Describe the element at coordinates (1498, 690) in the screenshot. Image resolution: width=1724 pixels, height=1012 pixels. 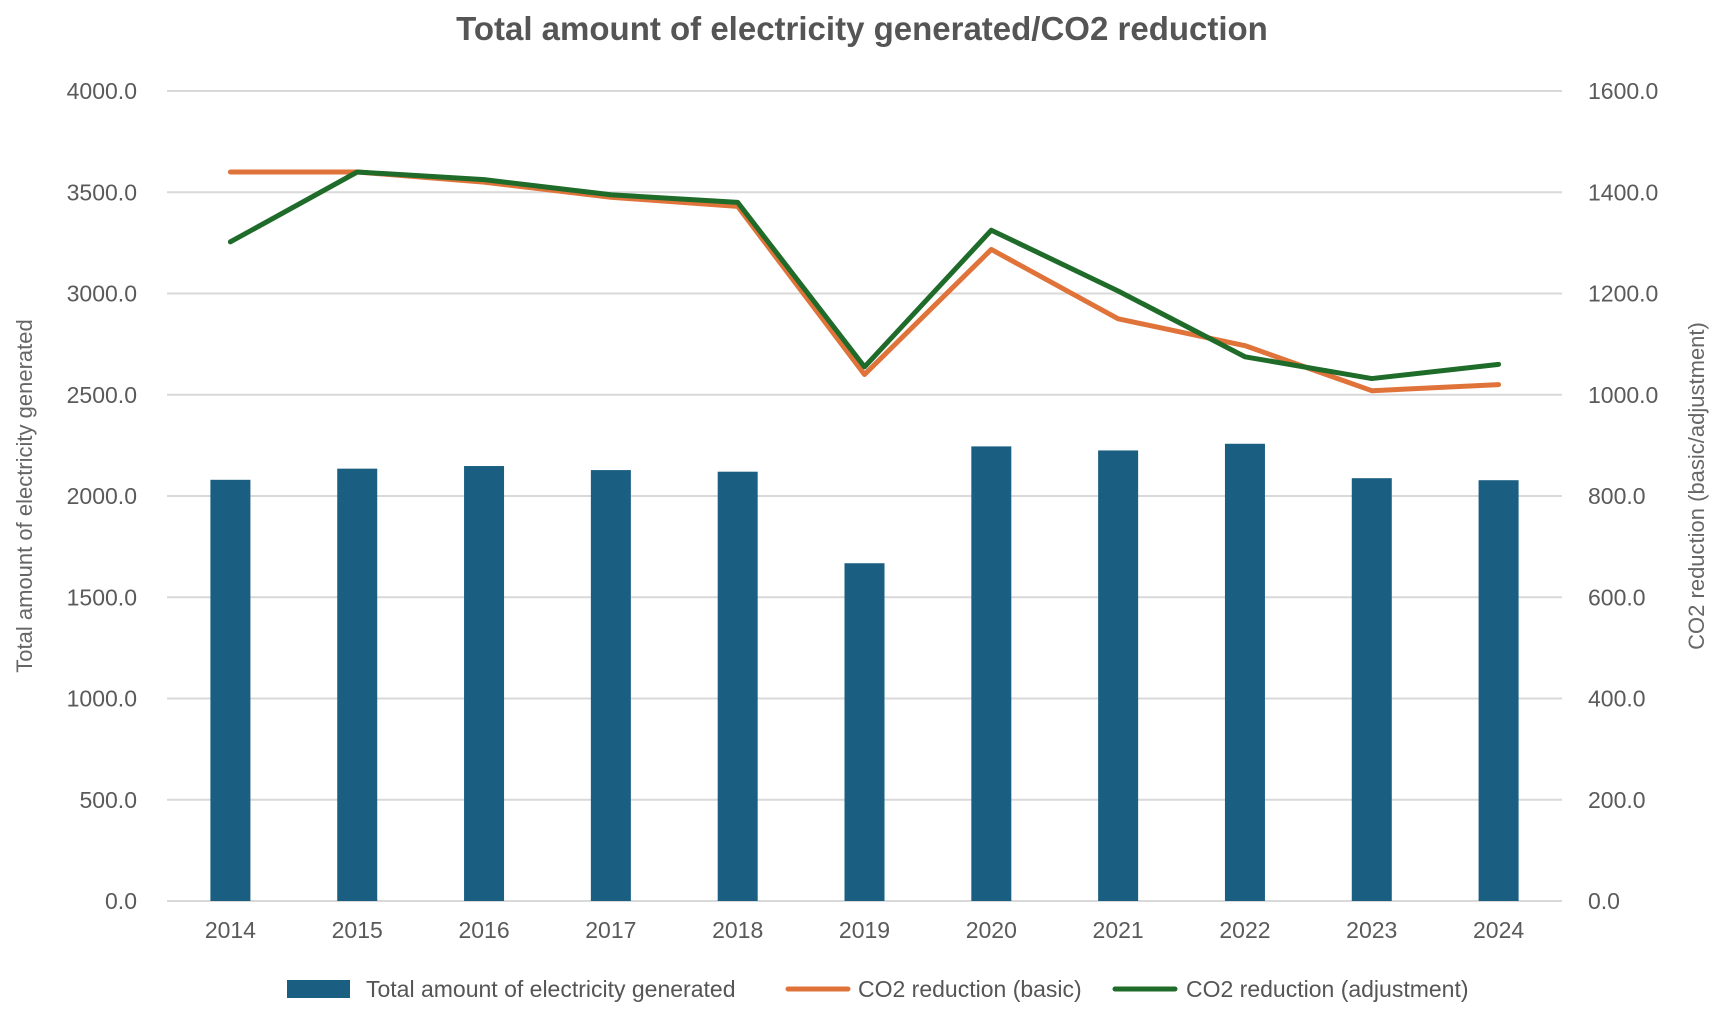
I see `bar-electricity-2024` at that location.